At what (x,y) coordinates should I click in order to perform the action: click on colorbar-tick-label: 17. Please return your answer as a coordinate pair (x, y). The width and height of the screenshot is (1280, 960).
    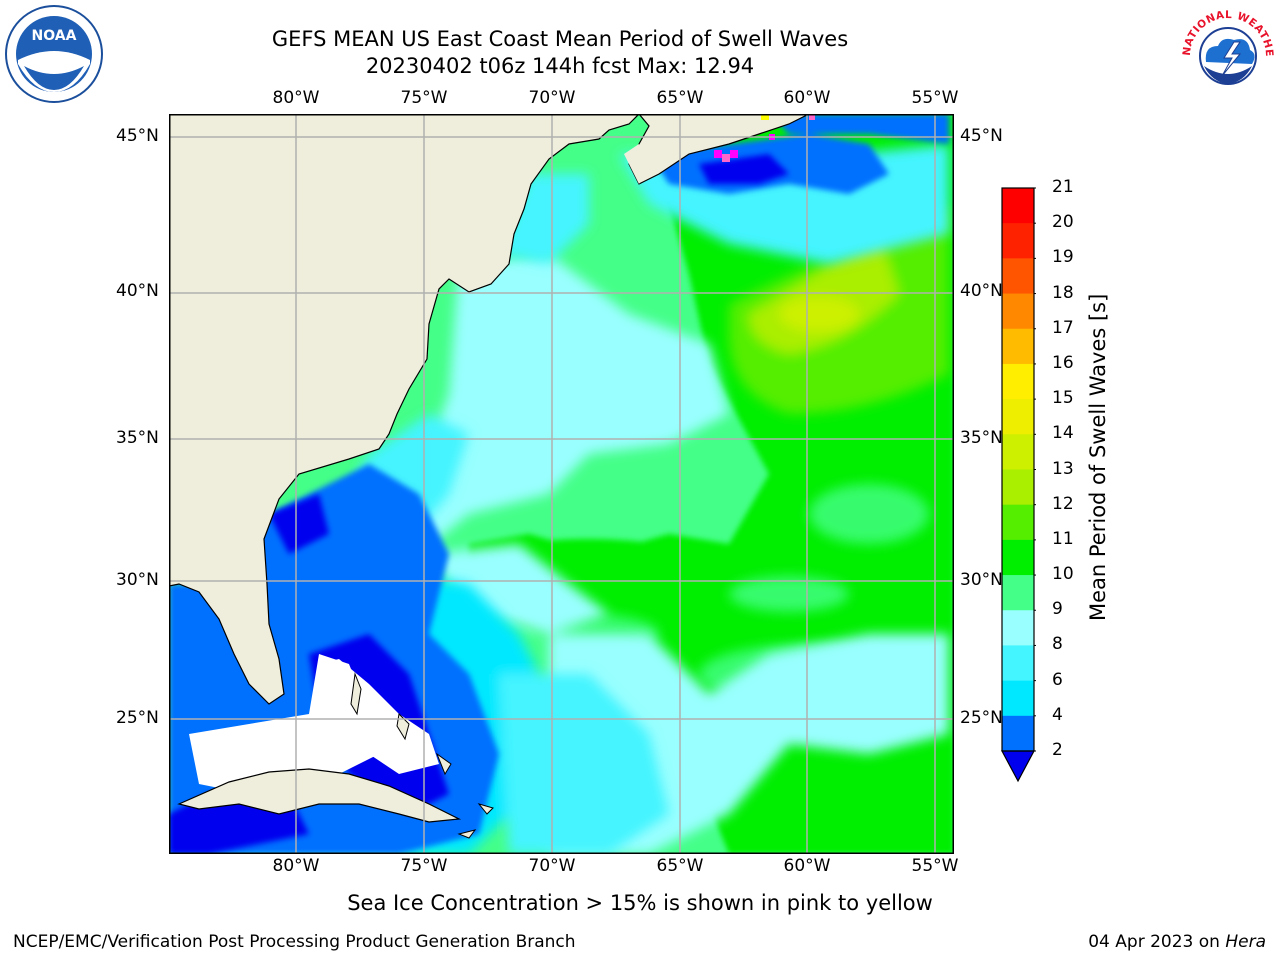
    Looking at the image, I should click on (1063, 327).